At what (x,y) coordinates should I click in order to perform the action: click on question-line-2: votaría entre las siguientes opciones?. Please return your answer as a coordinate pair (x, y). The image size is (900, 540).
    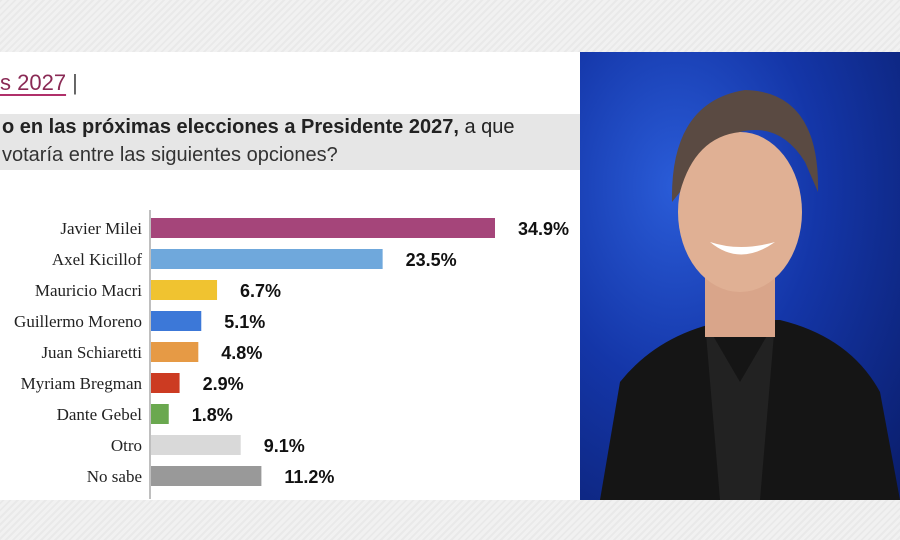
    Looking at the image, I should click on (170, 155).